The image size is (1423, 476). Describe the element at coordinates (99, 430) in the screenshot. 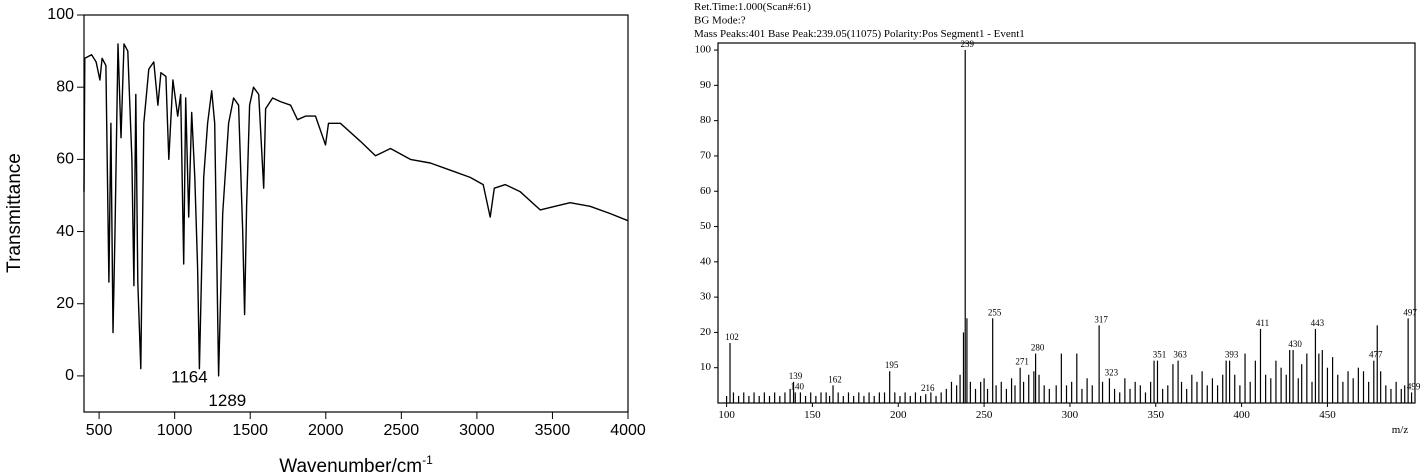

I see `x-tick-label: 500` at that location.